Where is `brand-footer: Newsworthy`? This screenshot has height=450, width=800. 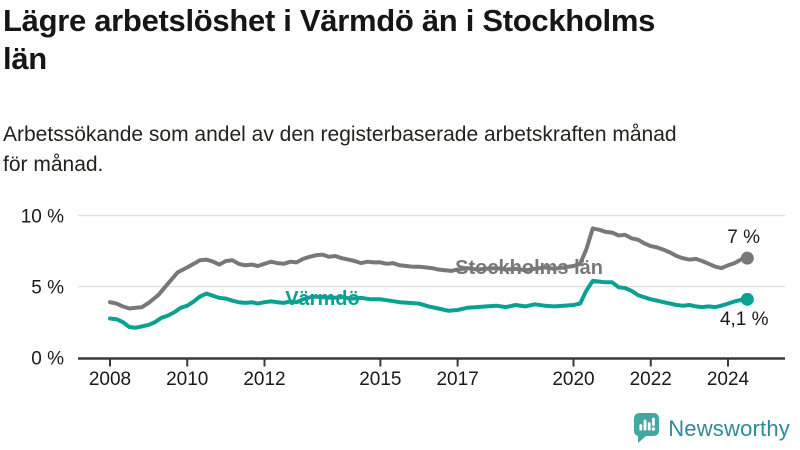 brand-footer: Newsworthy is located at coordinates (712, 428).